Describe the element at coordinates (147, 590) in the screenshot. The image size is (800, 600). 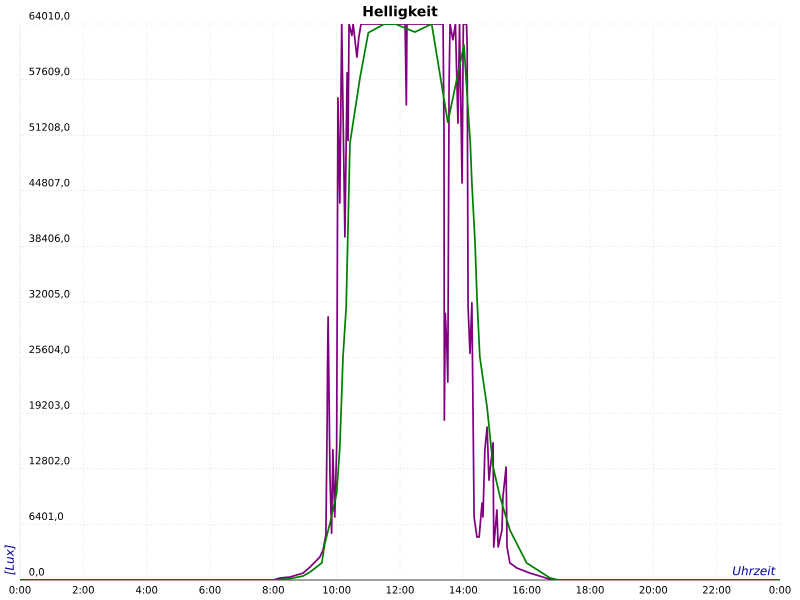
I see `x-tick-label: 4:00` at that location.